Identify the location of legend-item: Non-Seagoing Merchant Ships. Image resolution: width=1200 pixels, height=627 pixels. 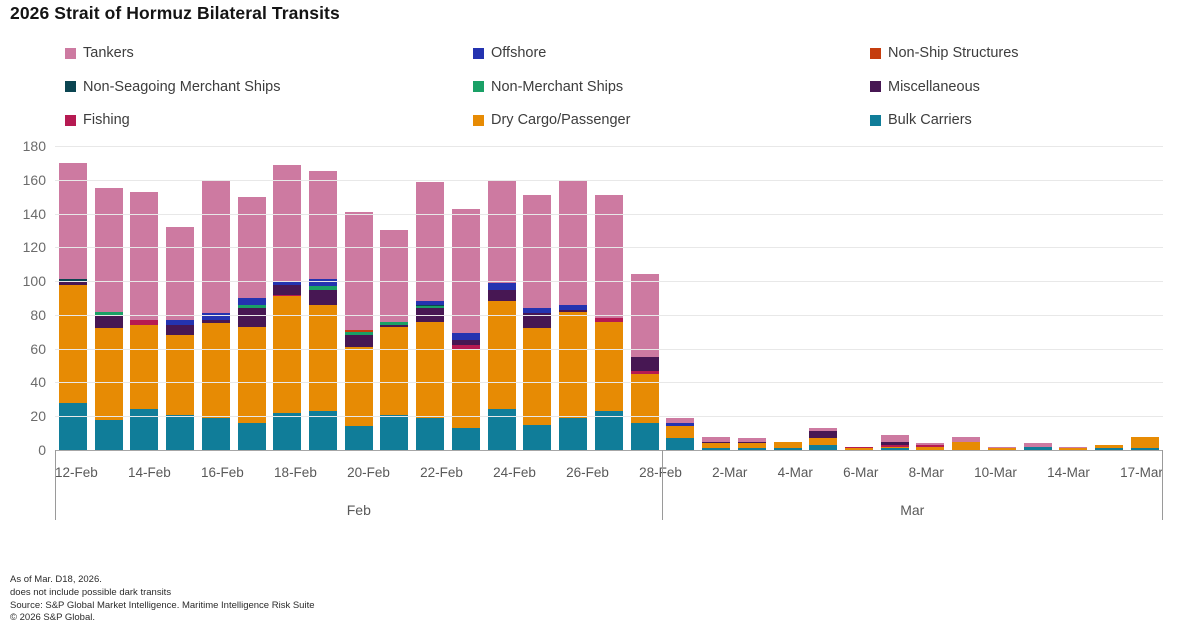
(269, 87).